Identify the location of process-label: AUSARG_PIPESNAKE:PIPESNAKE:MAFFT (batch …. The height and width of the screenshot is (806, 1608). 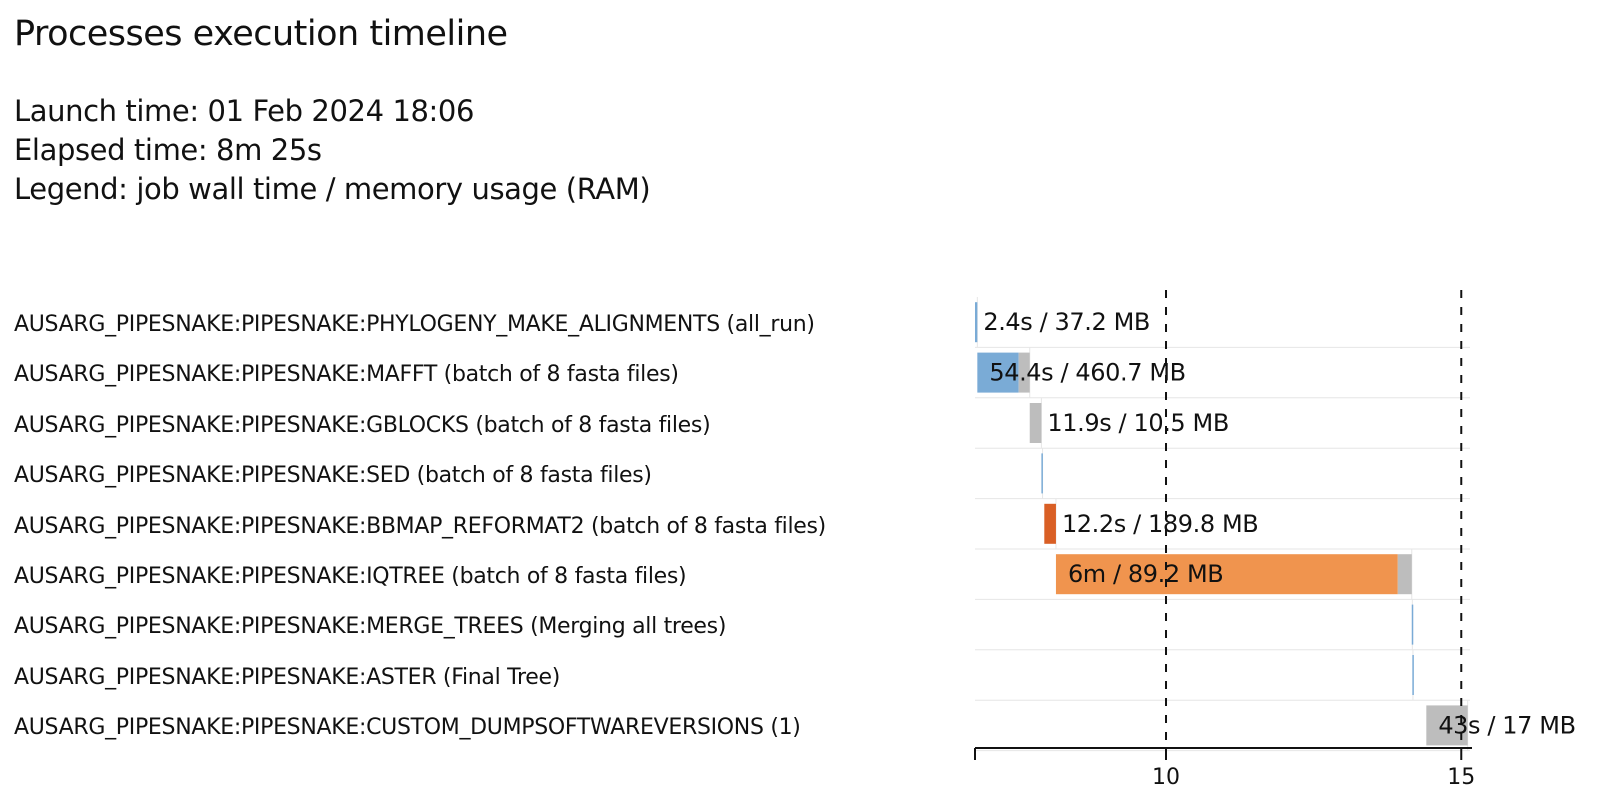
(346, 375).